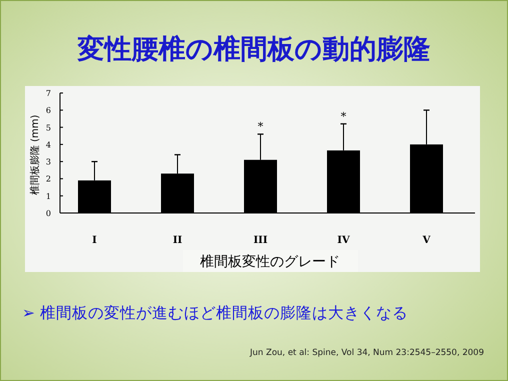 The width and height of the screenshot is (508, 381). Describe the element at coordinates (48, 213) in the screenshot. I see `y-tick-label: 0` at that location.